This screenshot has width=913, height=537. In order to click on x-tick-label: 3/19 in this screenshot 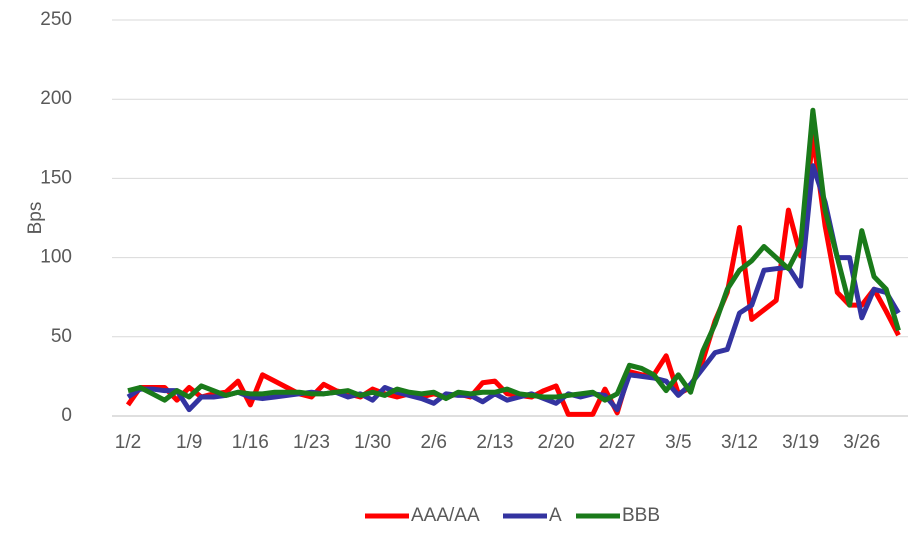, I will do `click(800, 442)`.